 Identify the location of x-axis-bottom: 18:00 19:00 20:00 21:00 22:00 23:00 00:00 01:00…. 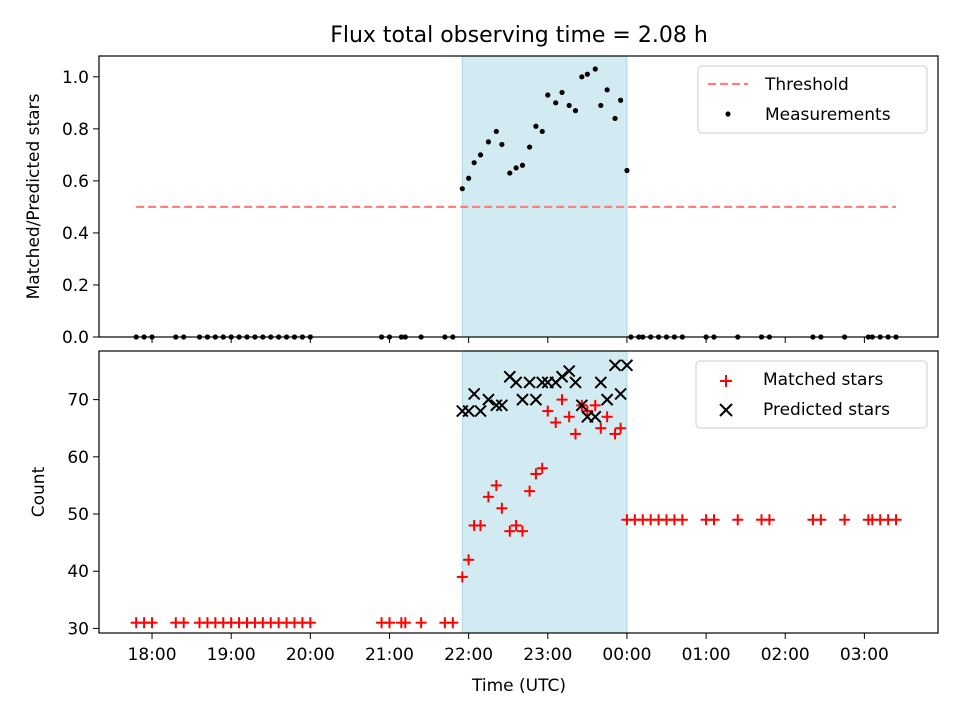
(508, 649).